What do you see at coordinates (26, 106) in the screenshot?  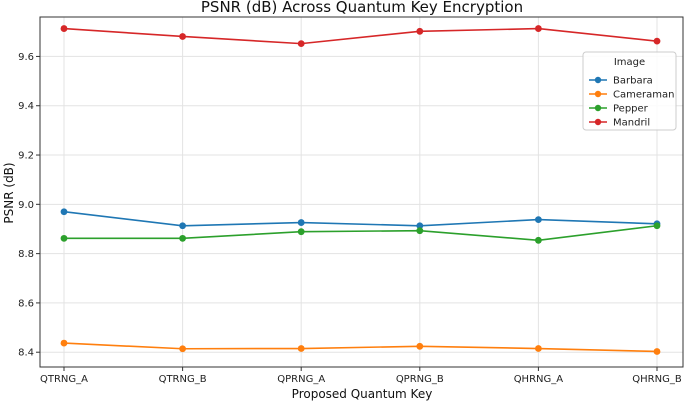 I see `y-tick-label: 9.4` at bounding box center [26, 106].